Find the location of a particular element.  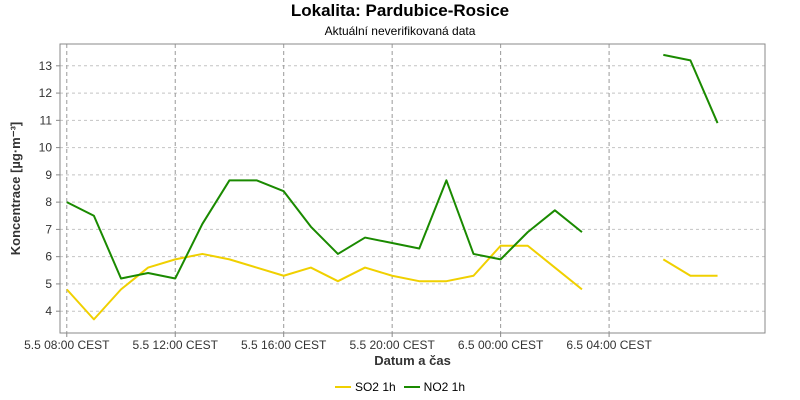

chart-legend: SO2 1h NO2 1h is located at coordinates (400, 387).